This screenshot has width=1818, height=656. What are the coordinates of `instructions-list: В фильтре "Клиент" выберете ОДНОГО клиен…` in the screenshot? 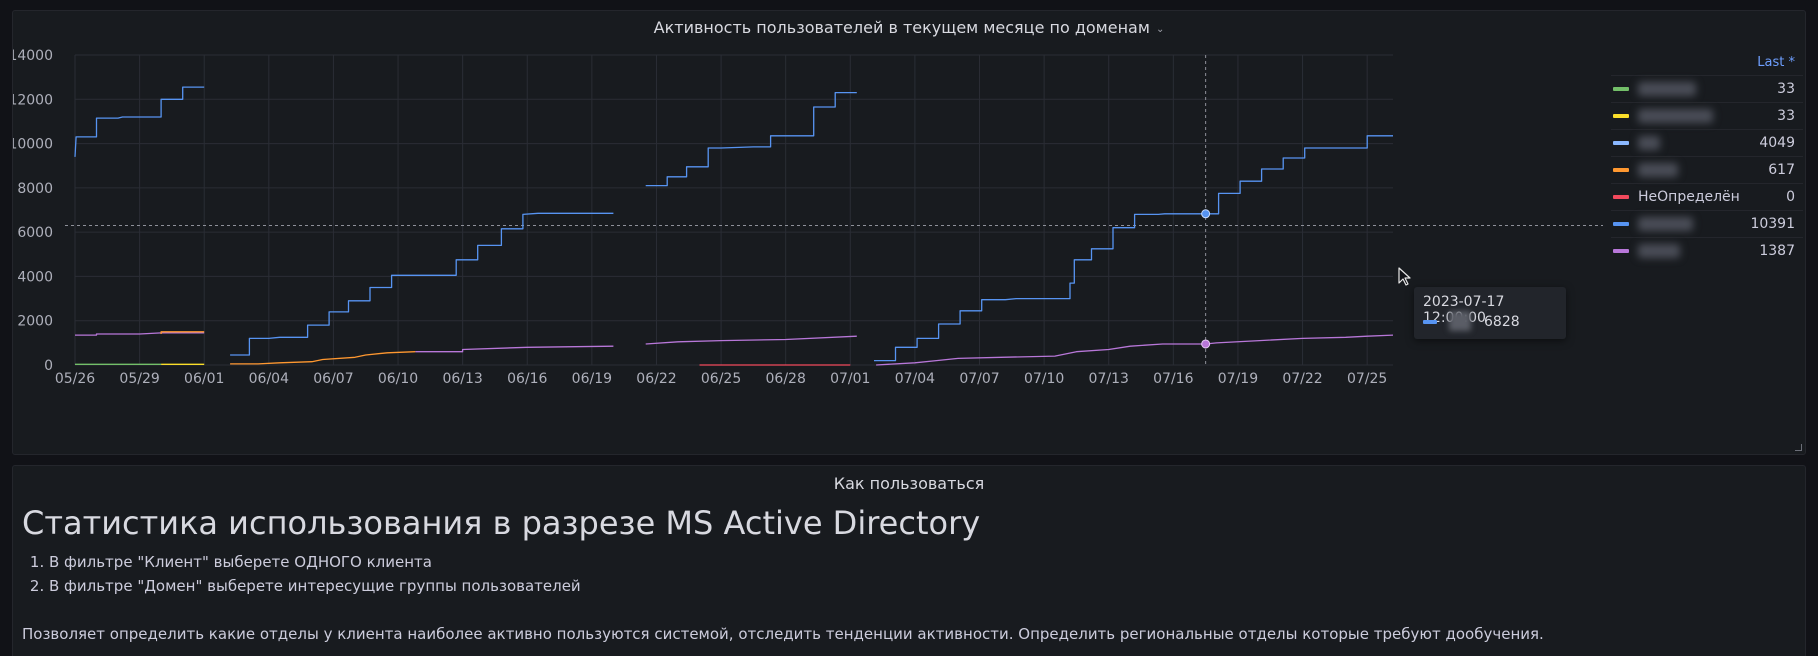 It's located at (297, 574).